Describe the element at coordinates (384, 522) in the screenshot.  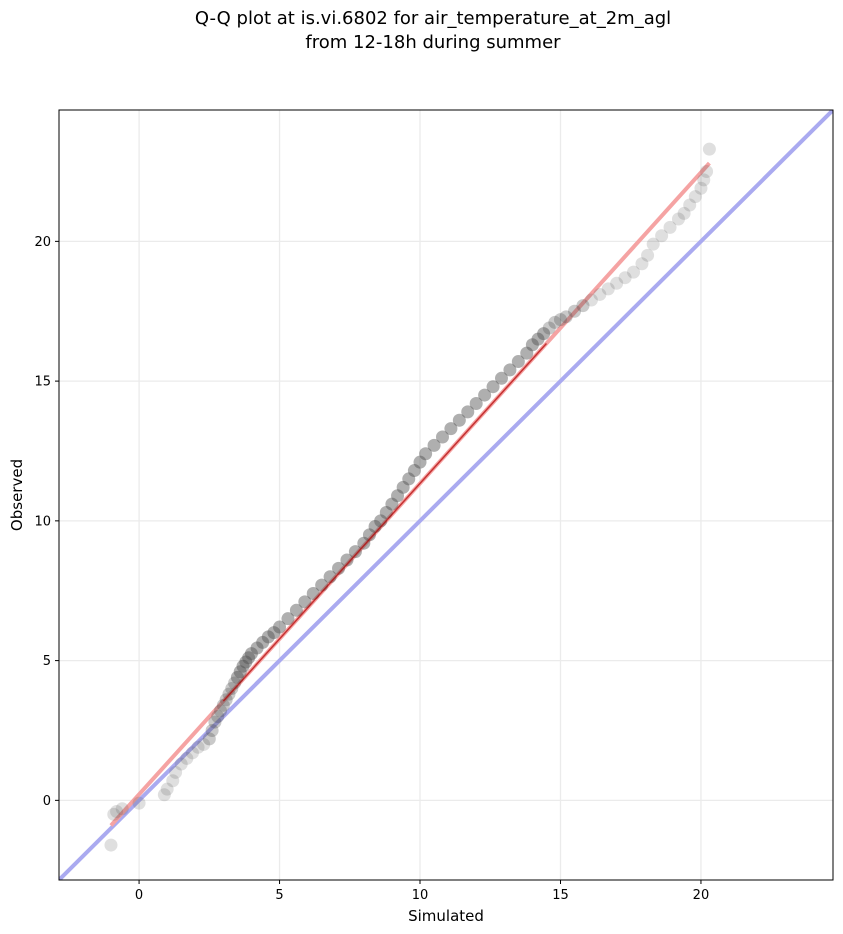
I see `fit-line-core` at that location.